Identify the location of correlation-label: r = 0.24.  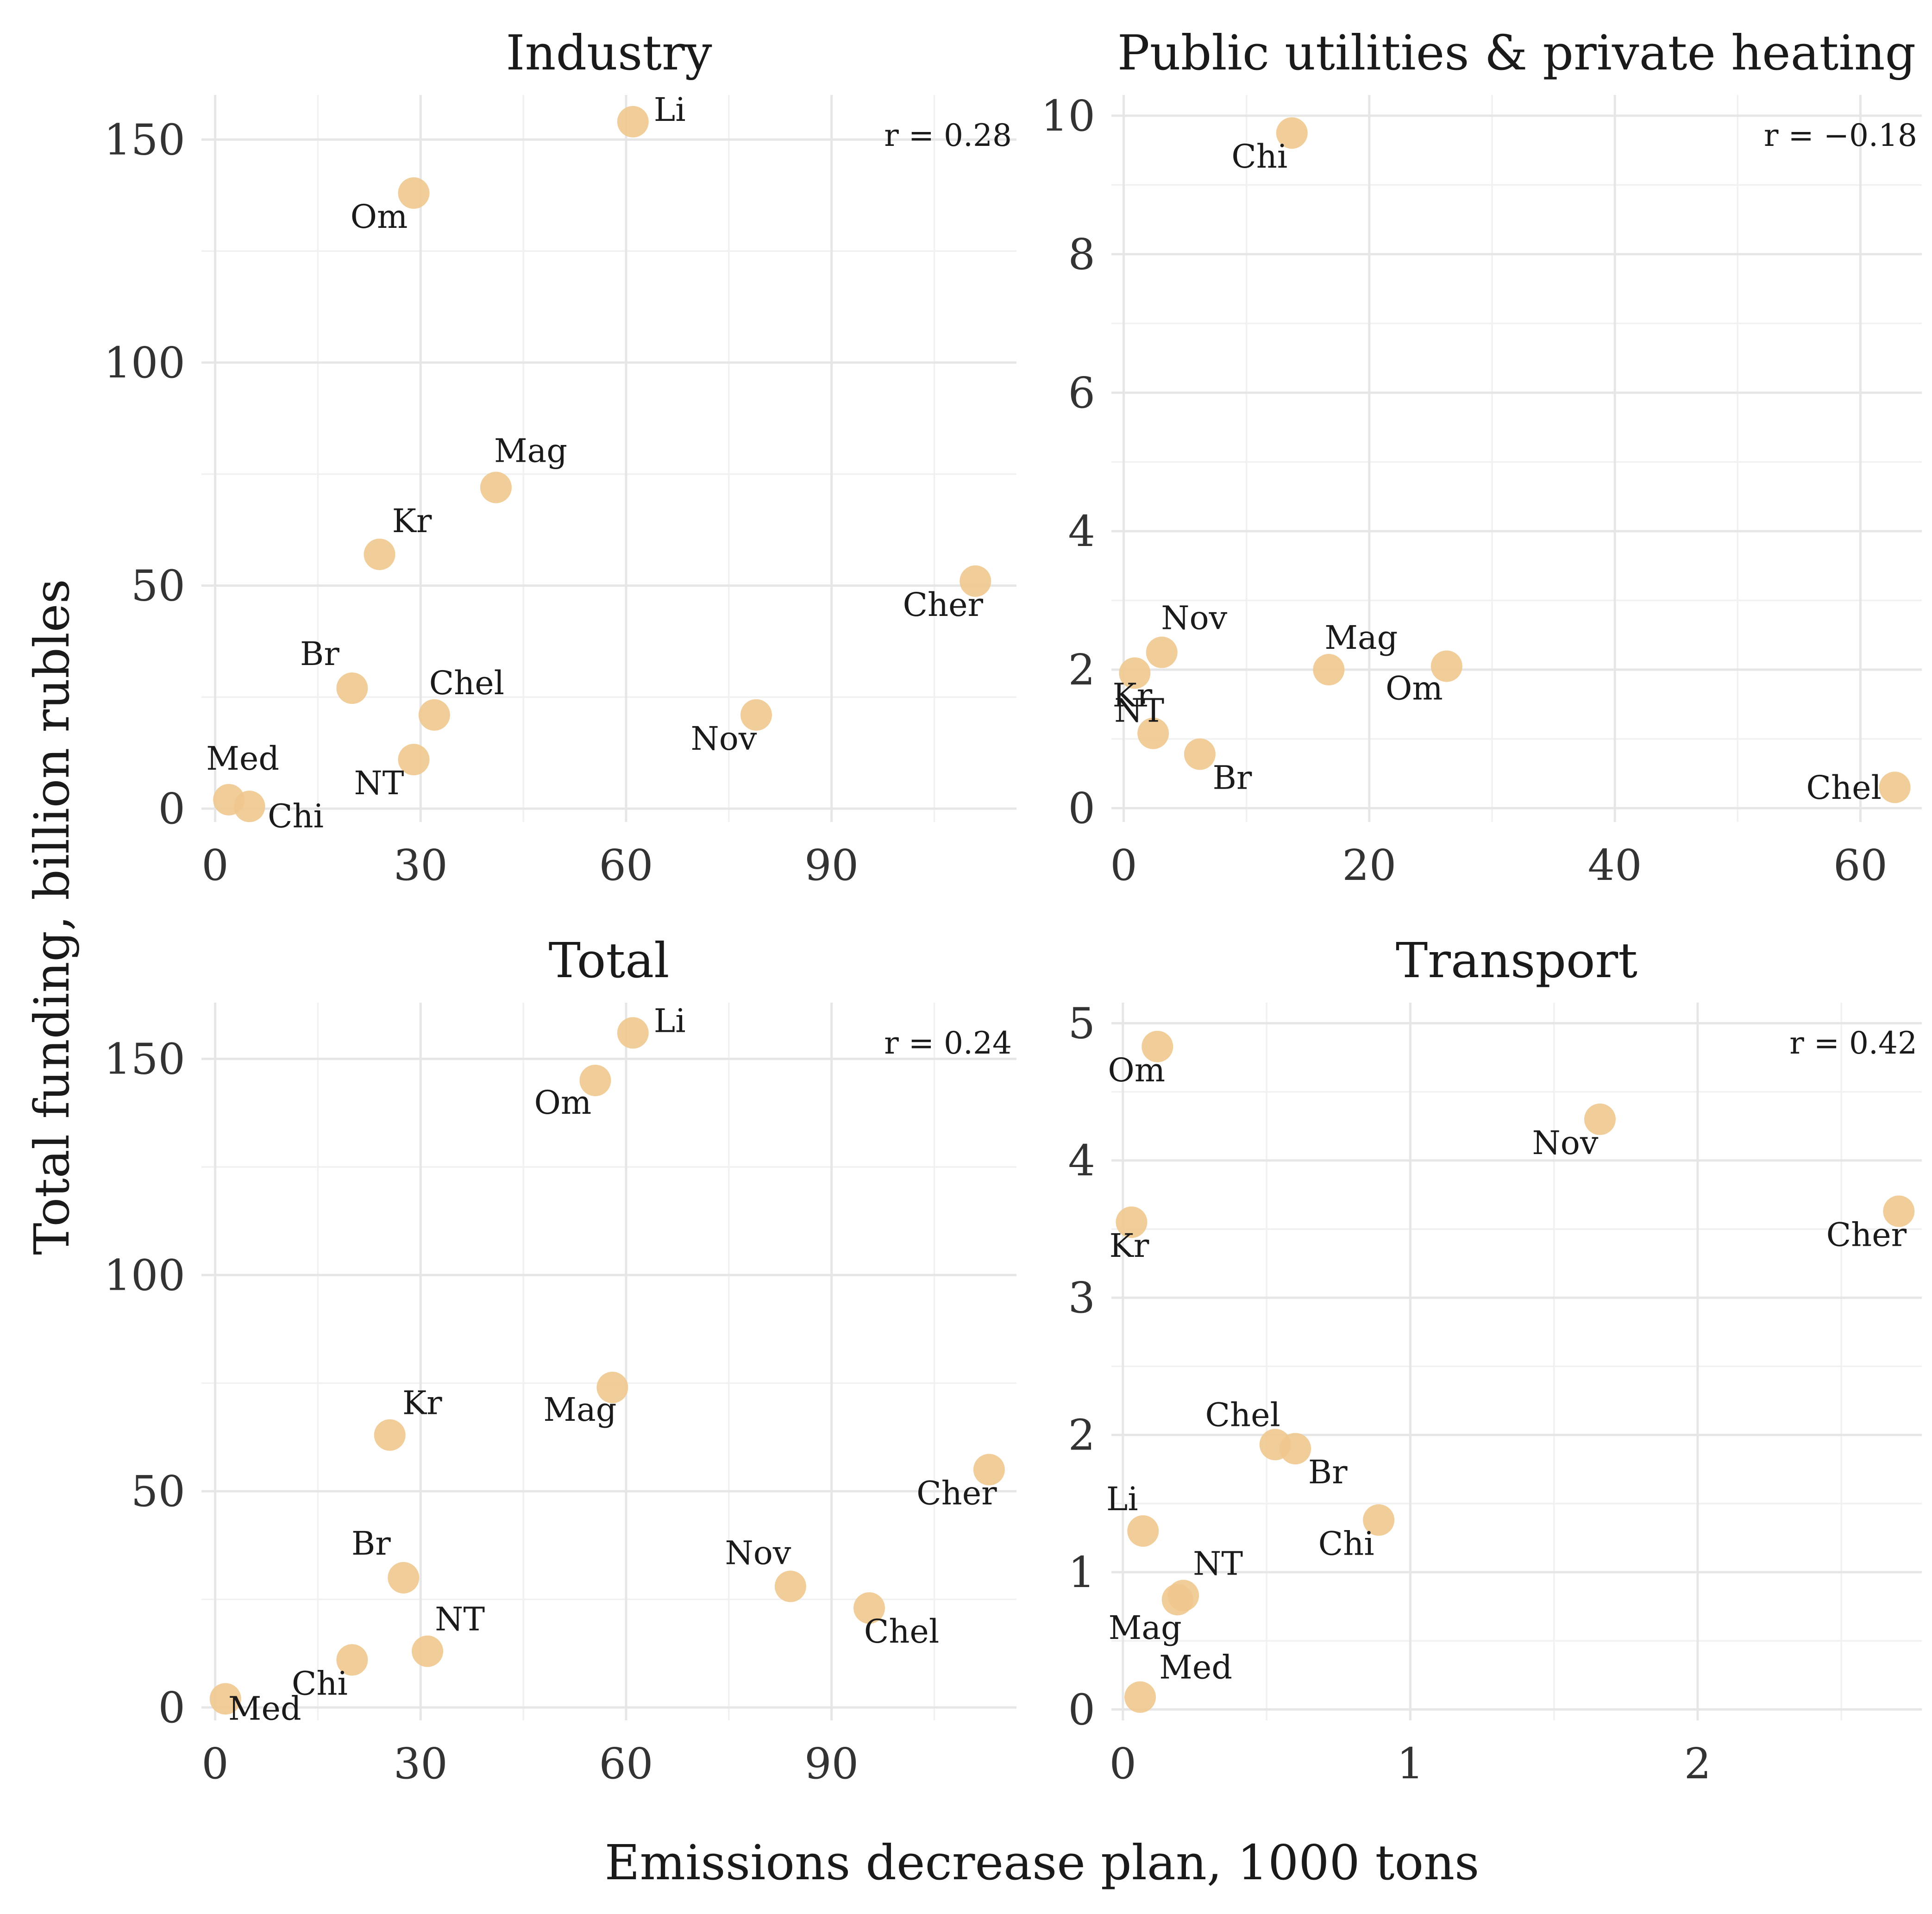
(948, 1043).